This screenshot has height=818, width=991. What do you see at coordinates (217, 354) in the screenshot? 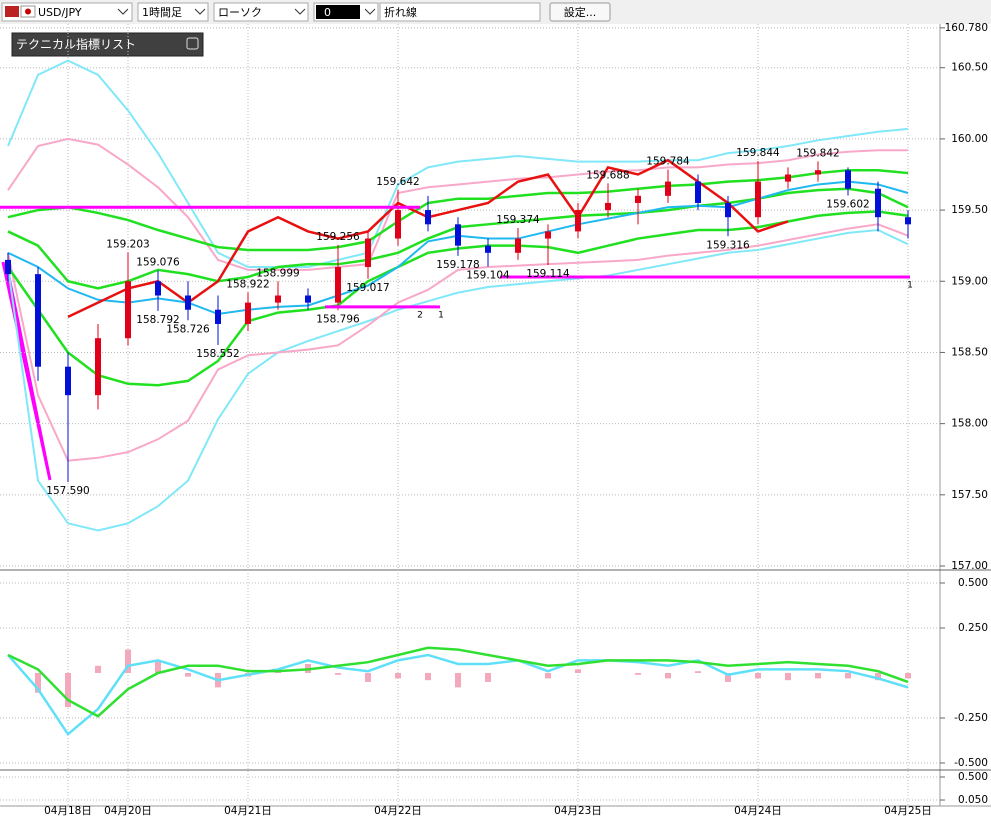
I see `price-annotation: 158.552` at bounding box center [217, 354].